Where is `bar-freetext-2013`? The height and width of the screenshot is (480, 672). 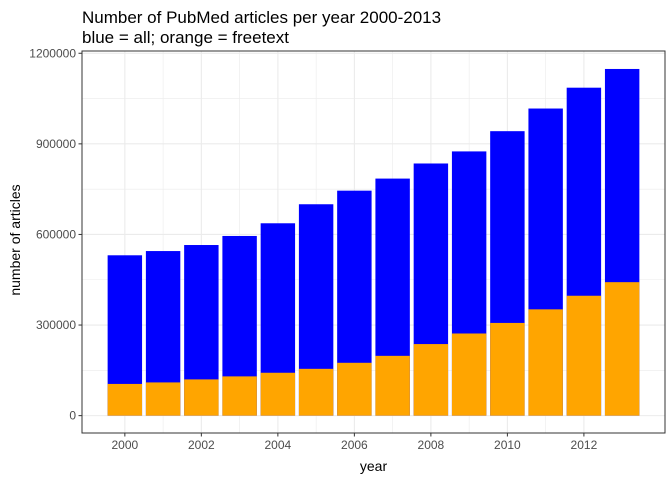
bar-freetext-2013 is located at coordinates (622, 349).